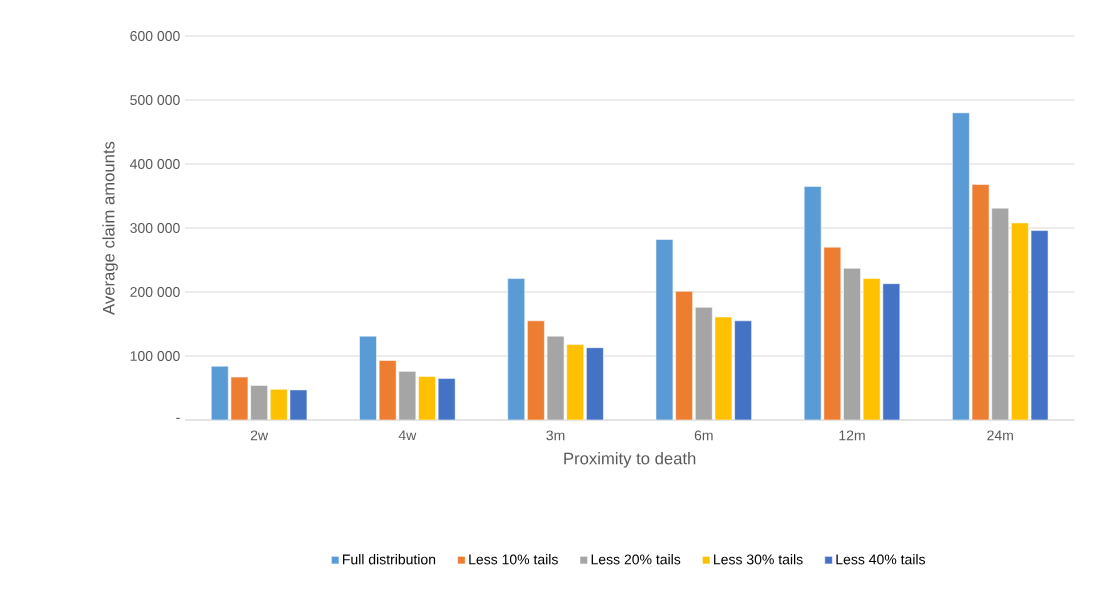  What do you see at coordinates (852, 435) in the screenshot?
I see `x-tick-label: 12m` at bounding box center [852, 435].